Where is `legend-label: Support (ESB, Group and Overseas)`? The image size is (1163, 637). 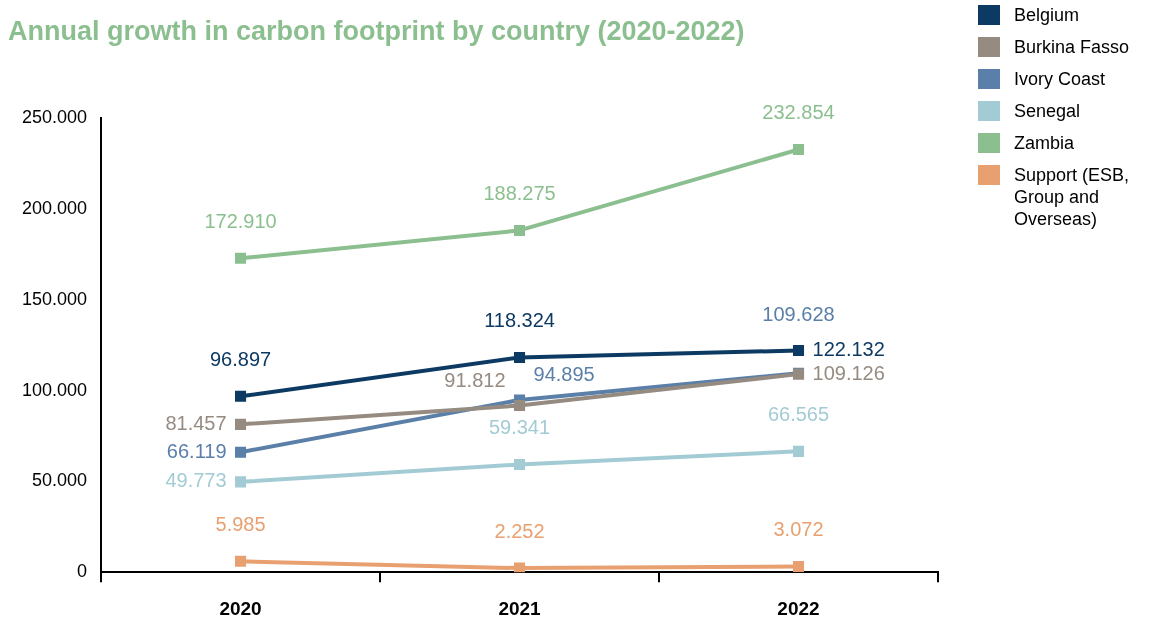 legend-label: Support (ESB, Group and Overseas) is located at coordinates (1072, 197).